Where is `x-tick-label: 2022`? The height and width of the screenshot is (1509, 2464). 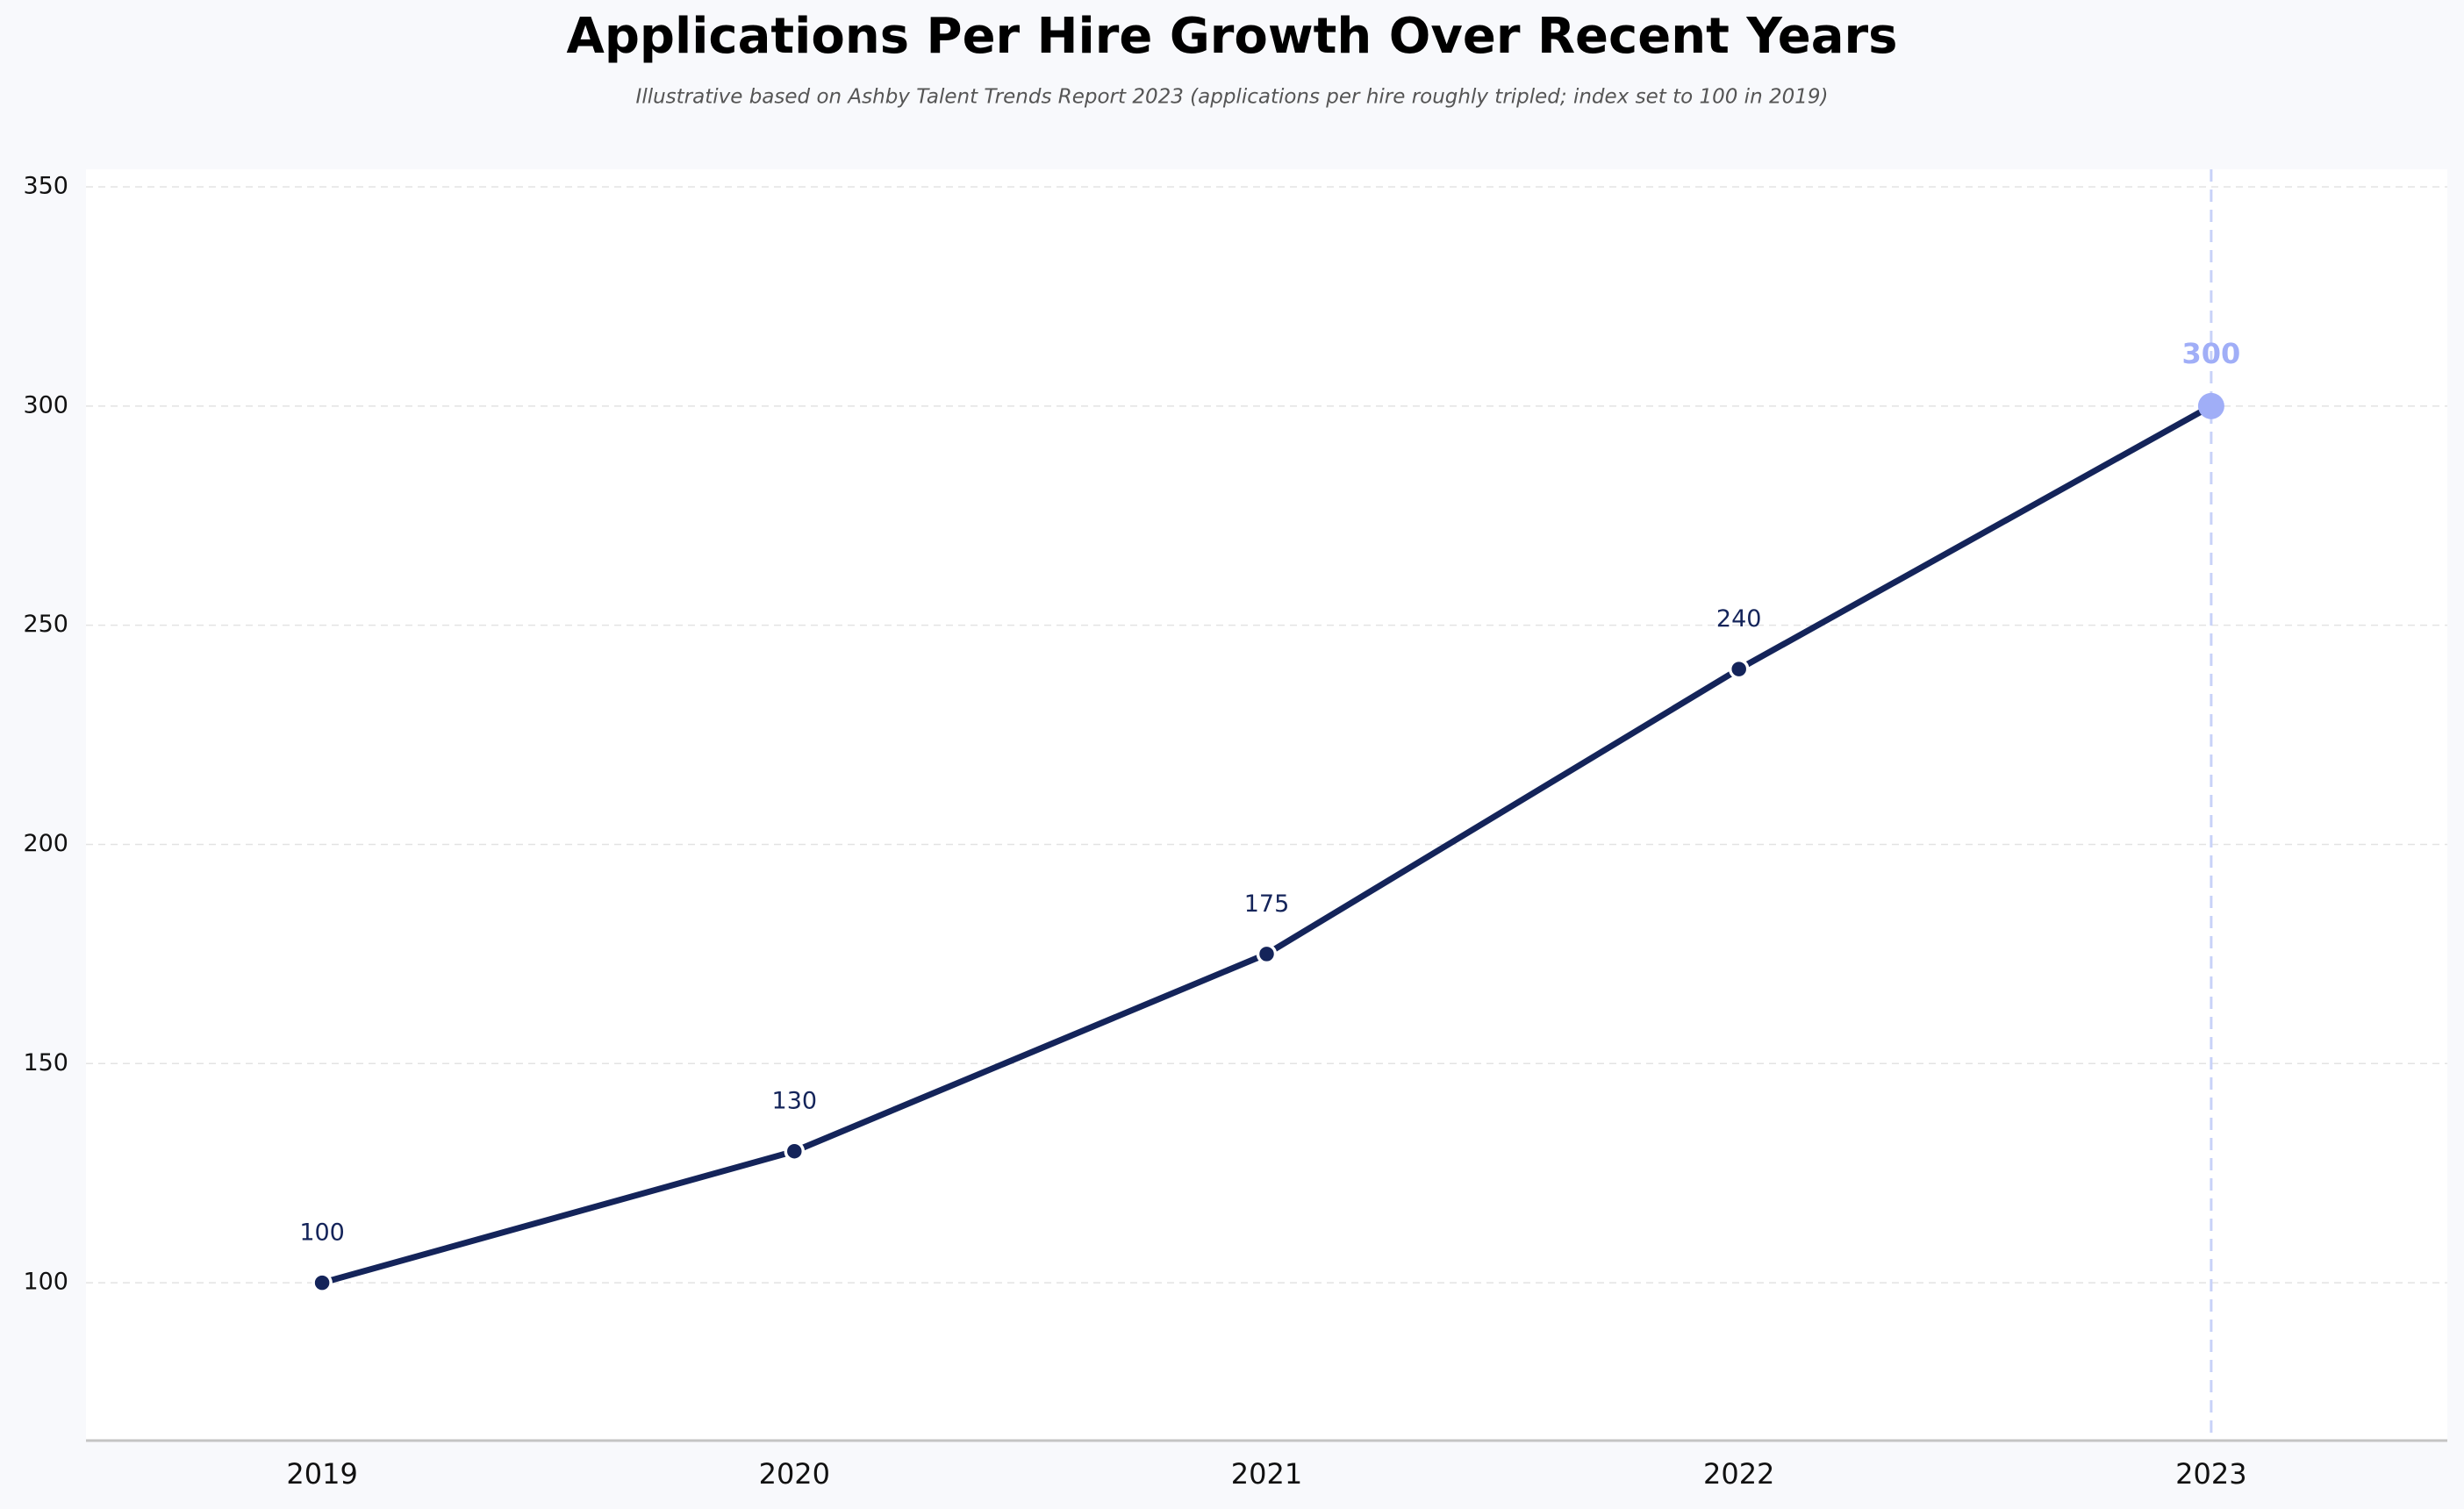
x-tick-label: 2022 is located at coordinates (1738, 1474).